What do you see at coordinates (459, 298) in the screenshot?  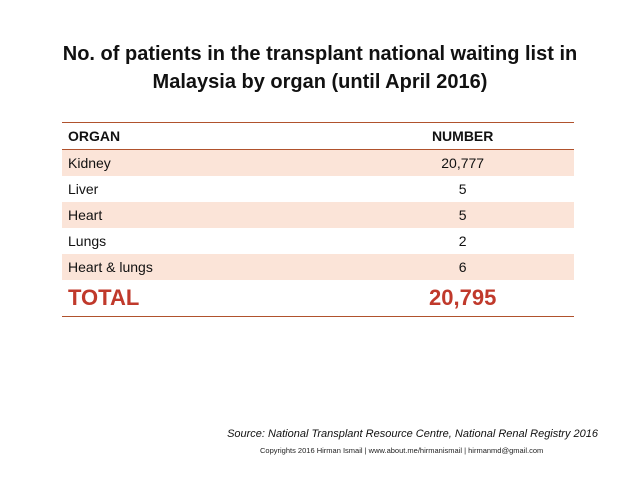 I see `total-number: 20,795` at bounding box center [459, 298].